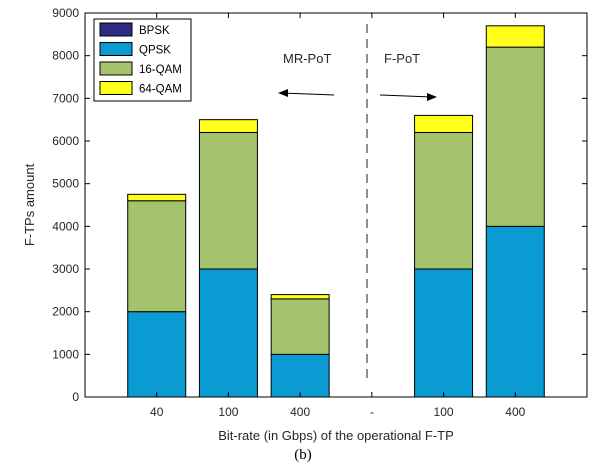 This screenshot has height=475, width=606. I want to click on left-arrow-line, so click(308, 94).